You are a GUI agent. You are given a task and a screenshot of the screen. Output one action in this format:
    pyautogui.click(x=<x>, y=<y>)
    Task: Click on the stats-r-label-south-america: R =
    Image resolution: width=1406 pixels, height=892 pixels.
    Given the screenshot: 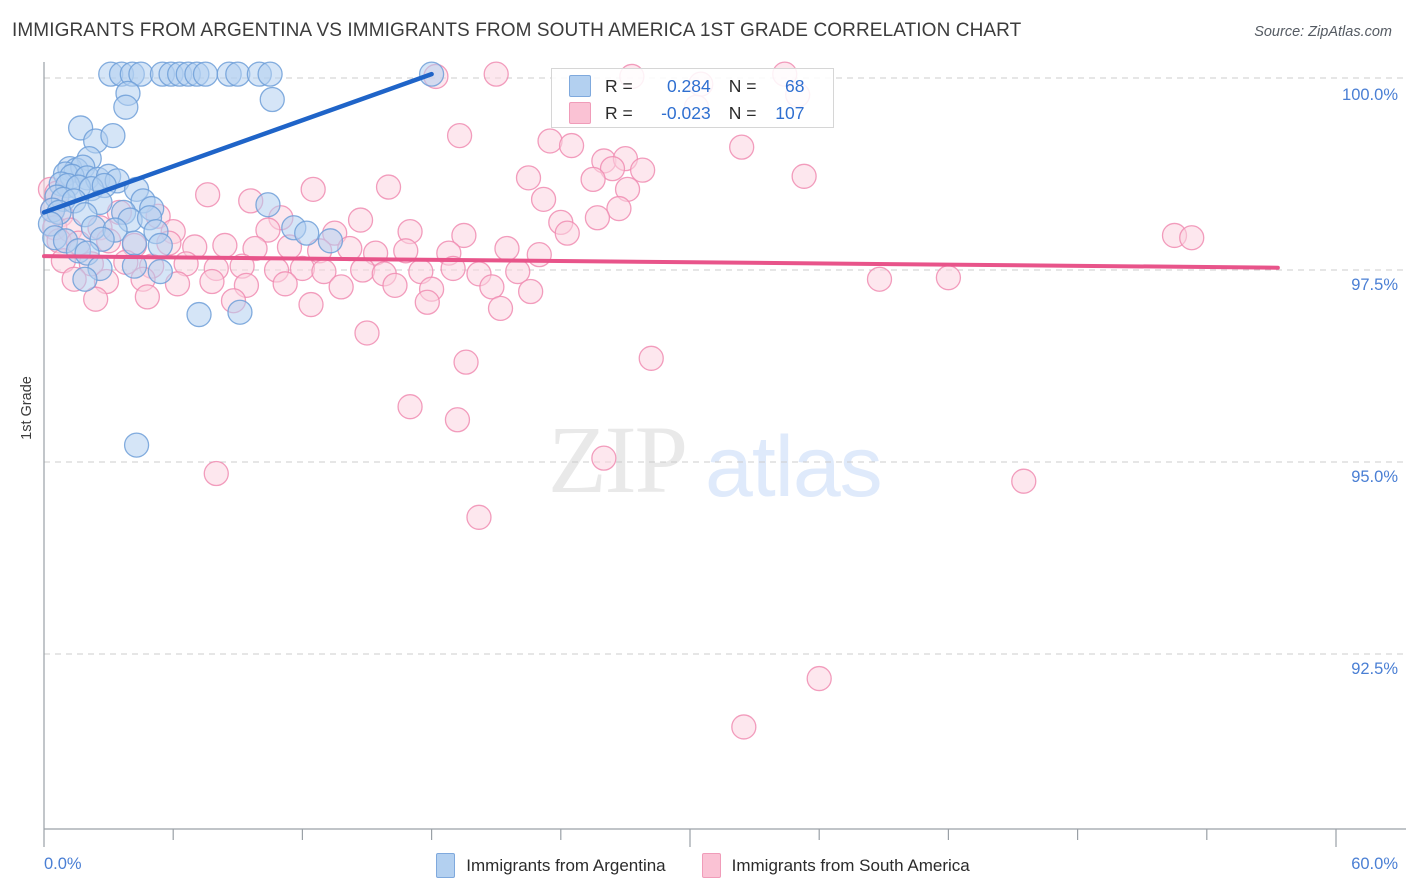 What is the action you would take?
    pyautogui.click(x=619, y=112)
    